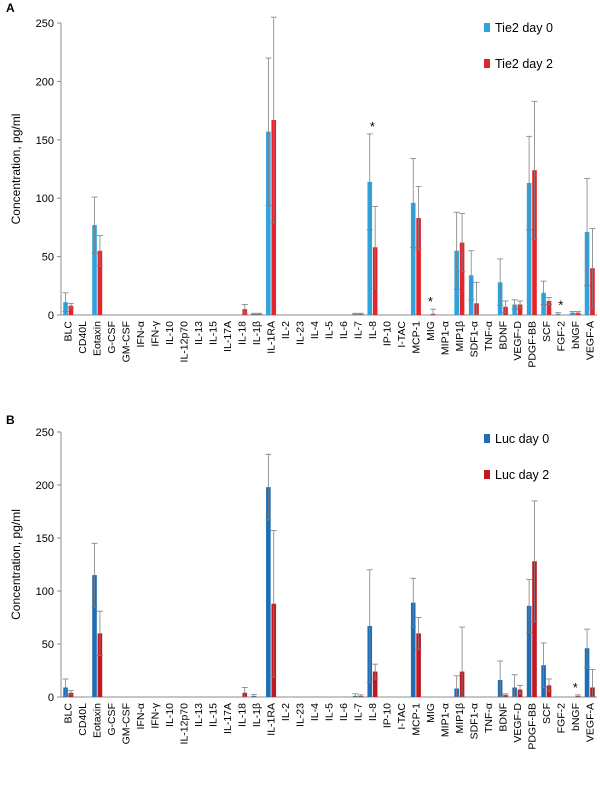 The width and height of the screenshot is (600, 800). I want to click on category-label: GM-CSF, so click(127, 341).